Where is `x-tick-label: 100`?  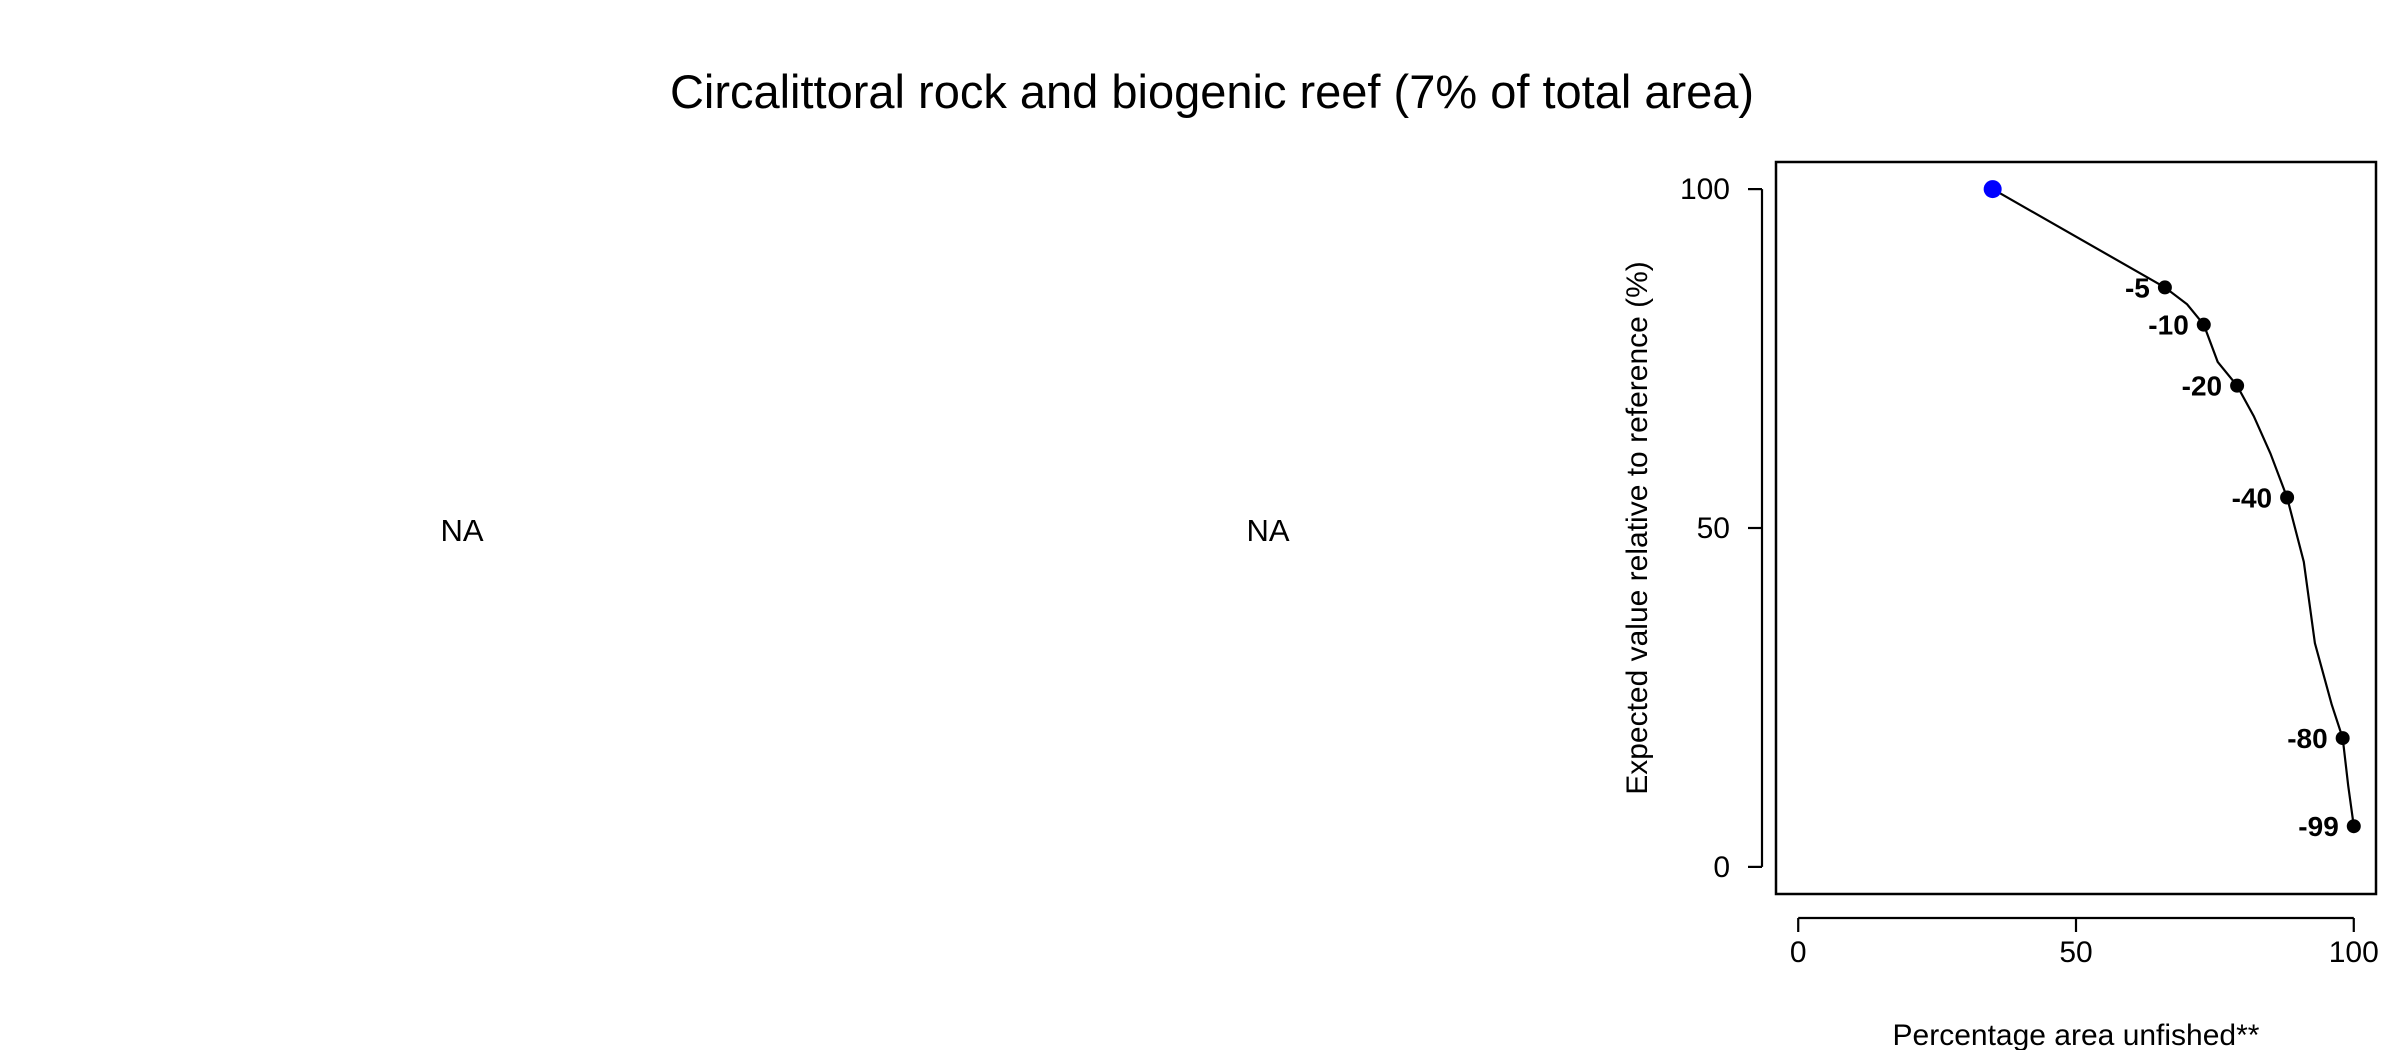 x-tick-label: 100 is located at coordinates (2354, 952).